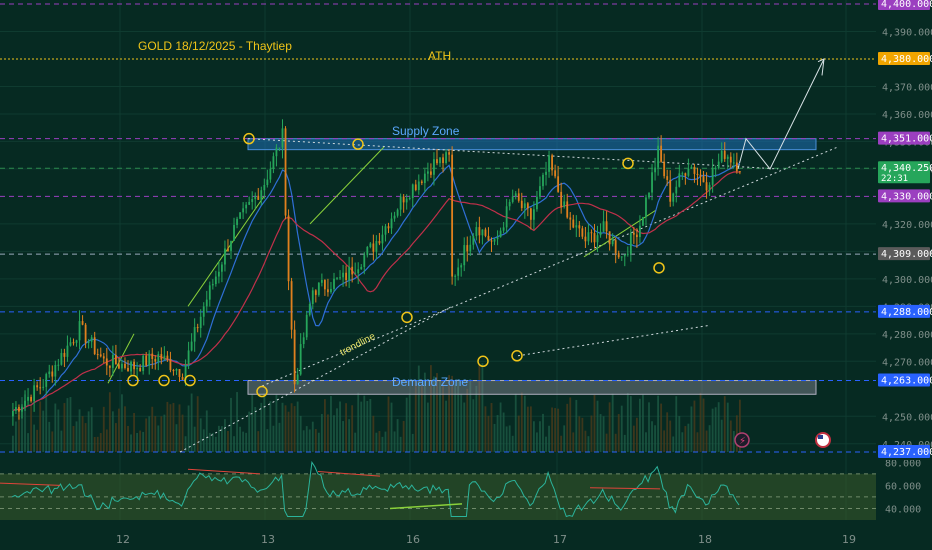 Image resolution: width=932 pixels, height=550 pixels. What do you see at coordinates (907, 225) in the screenshot?
I see `price-tick-label: 4,320.000` at bounding box center [907, 225].